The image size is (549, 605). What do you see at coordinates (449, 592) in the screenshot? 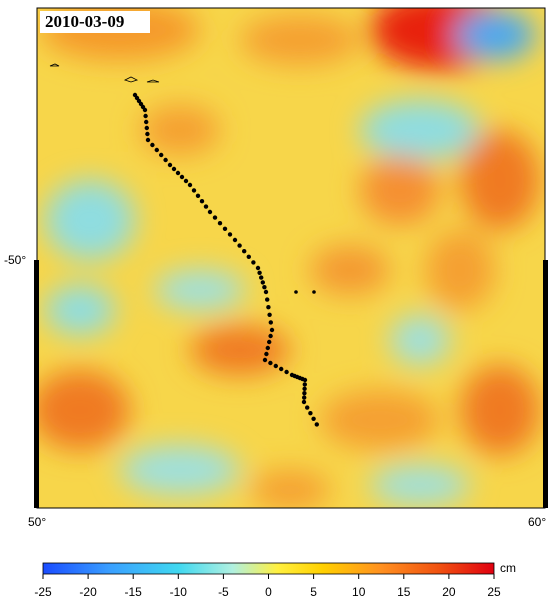
I see `colorbar-tick-label: 20` at bounding box center [449, 592].